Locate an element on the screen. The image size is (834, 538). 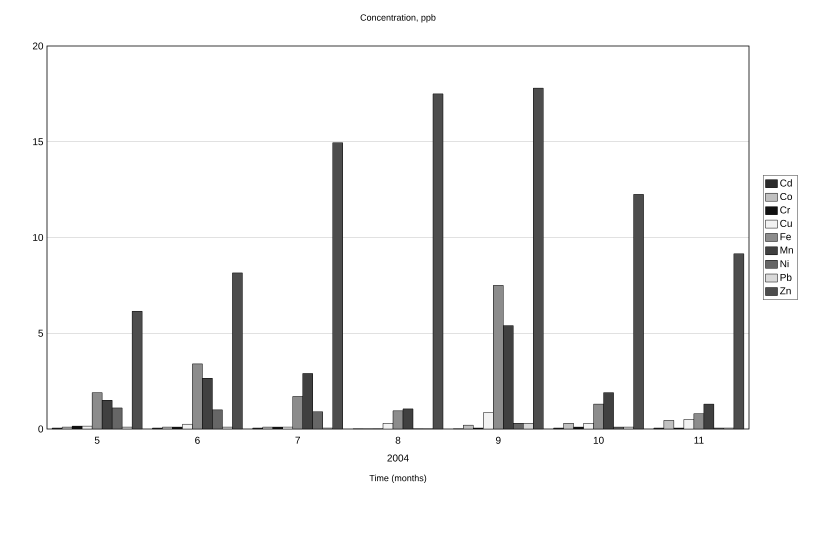
x-tick-label: 7 is located at coordinates (297, 440).